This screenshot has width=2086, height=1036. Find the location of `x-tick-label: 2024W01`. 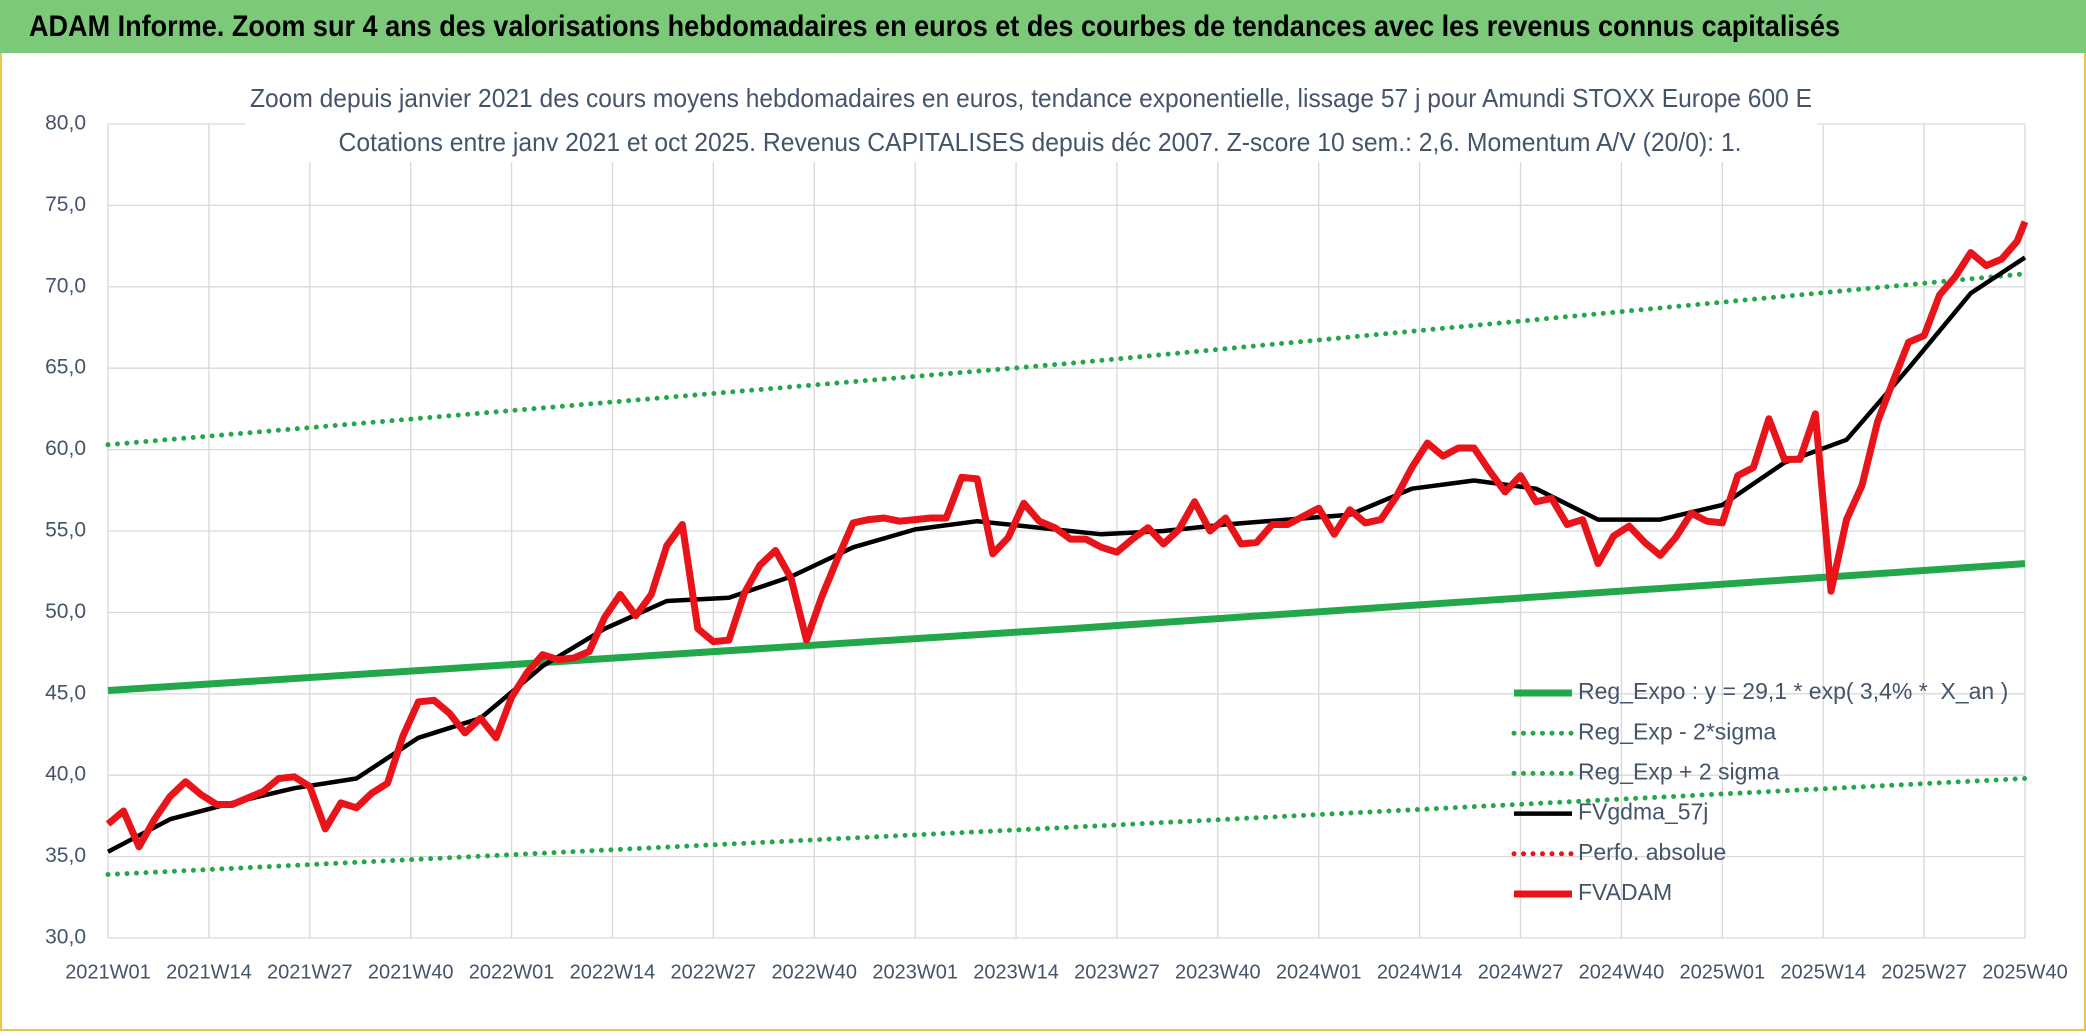

x-tick-label: 2024W01 is located at coordinates (1319, 972).